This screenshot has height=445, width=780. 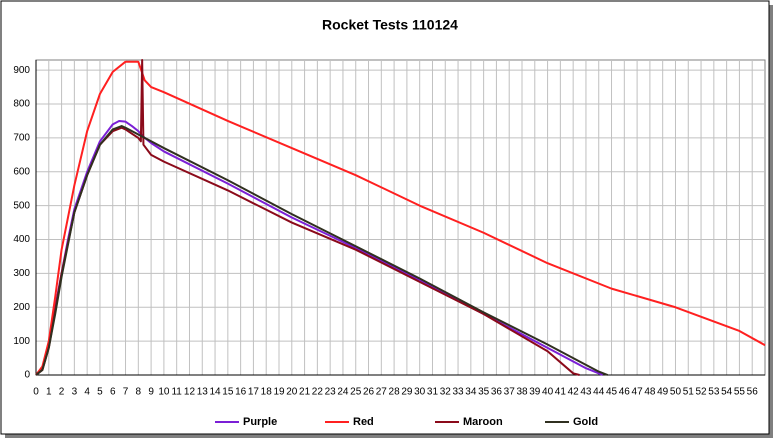 What do you see at coordinates (522, 392) in the screenshot?
I see `x-tick-label: 38` at bounding box center [522, 392].